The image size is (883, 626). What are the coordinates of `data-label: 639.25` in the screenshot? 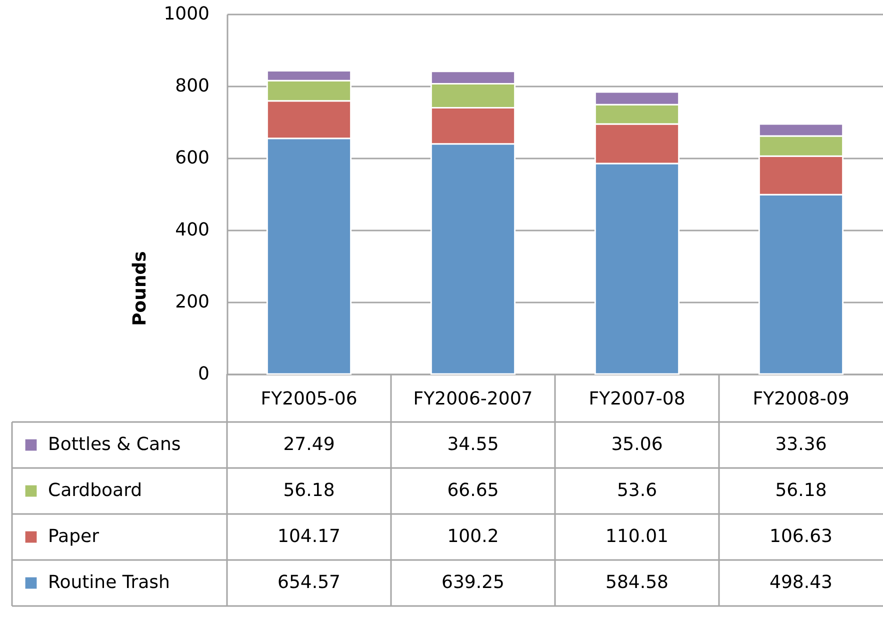 It's located at (473, 582).